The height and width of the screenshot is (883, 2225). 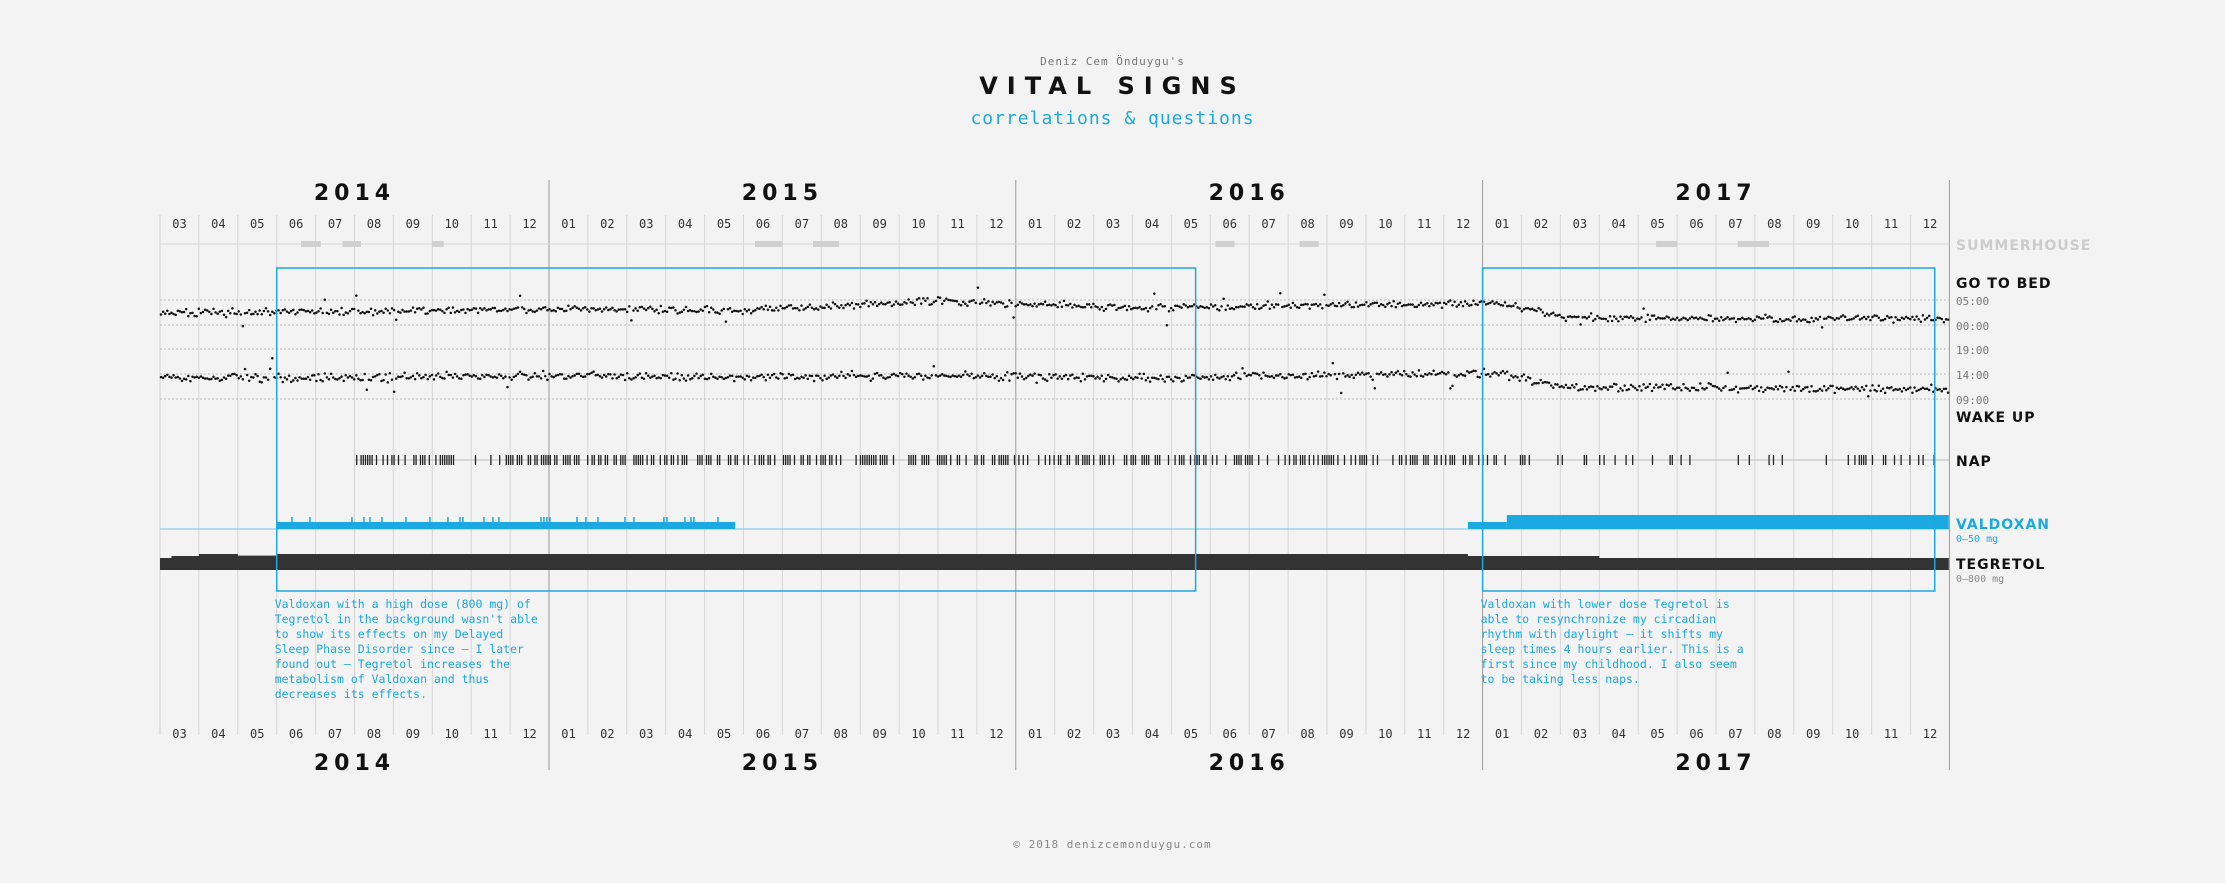 I want to click on month-label-bottom: 10, so click(x=918, y=734).